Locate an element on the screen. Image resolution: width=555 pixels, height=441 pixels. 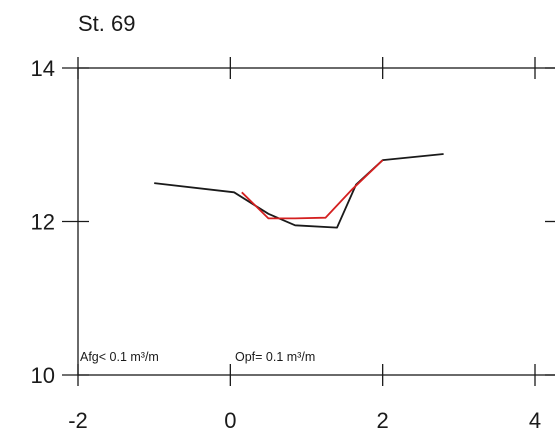
annotation-opf: Opf= 0.1 m³/m is located at coordinates (275, 357).